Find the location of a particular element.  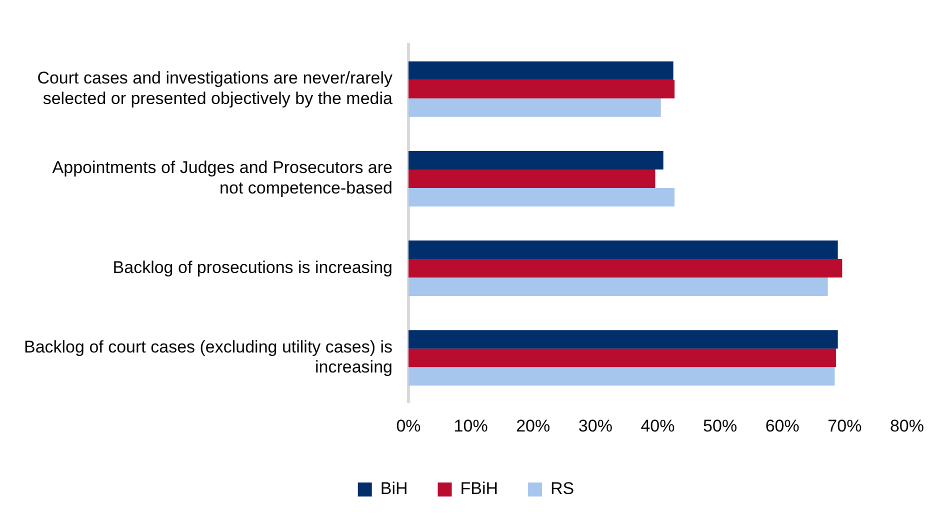

legend-label: BiH is located at coordinates (394, 488).